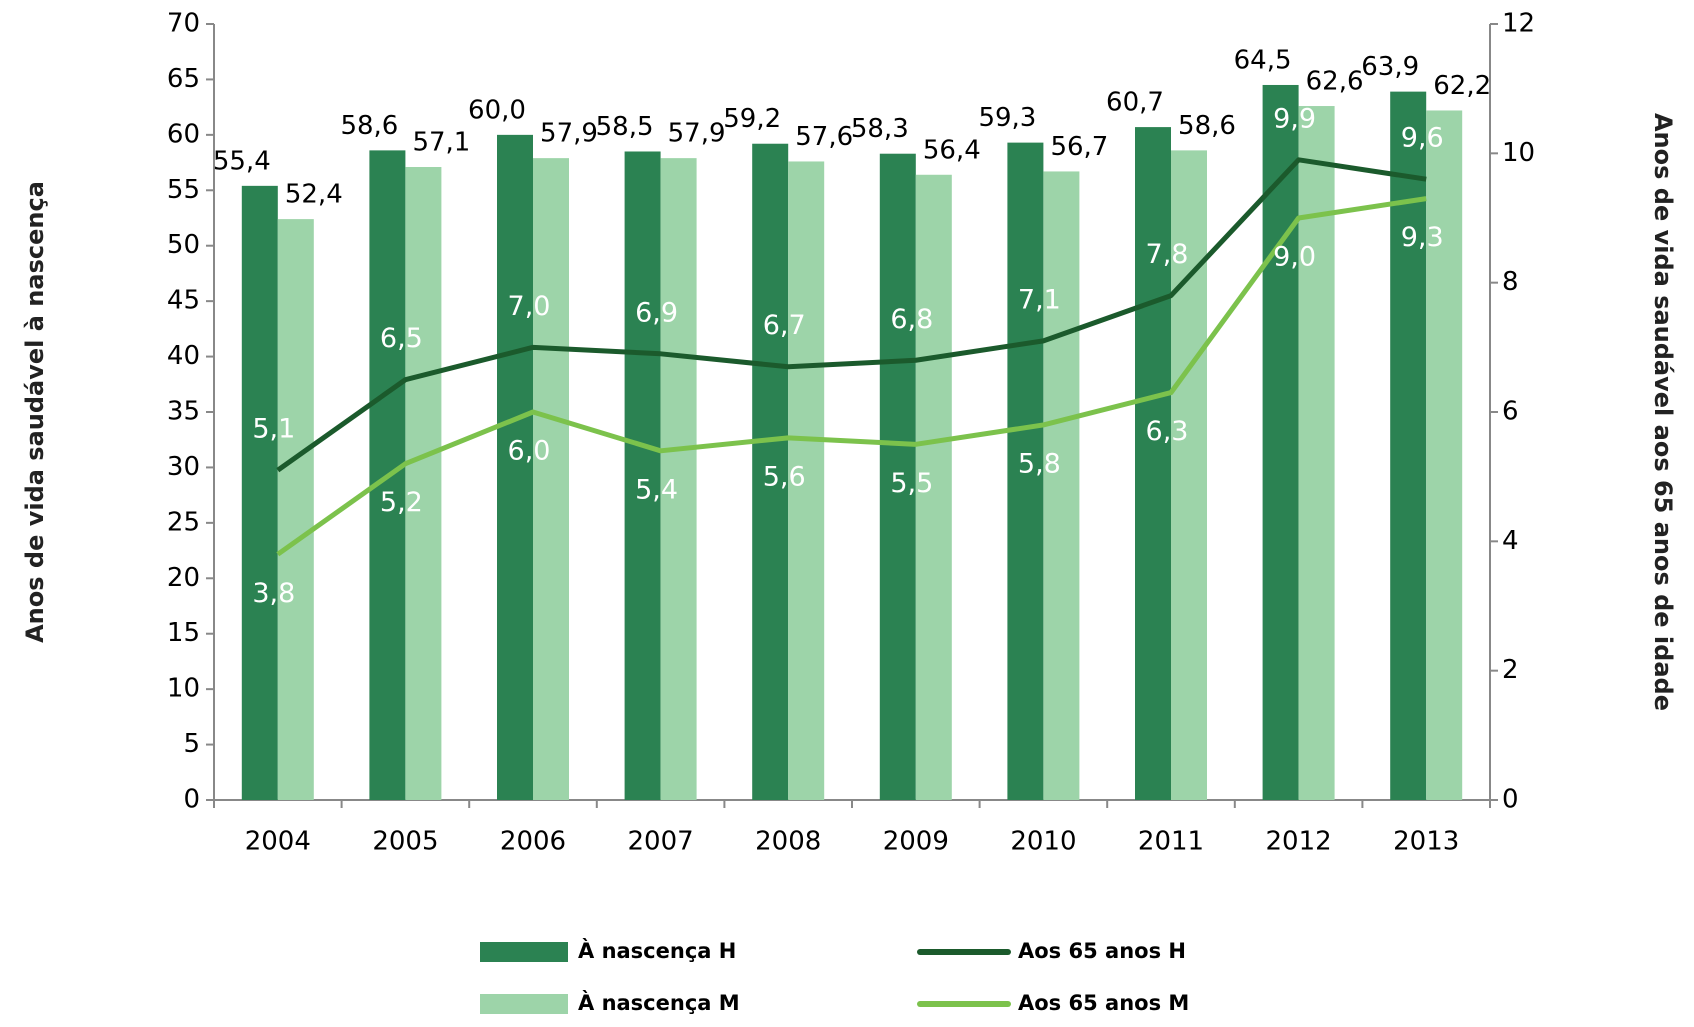 This screenshot has height=1027, width=1694. I want to click on line-value-label: 5,8, so click(1039, 463).